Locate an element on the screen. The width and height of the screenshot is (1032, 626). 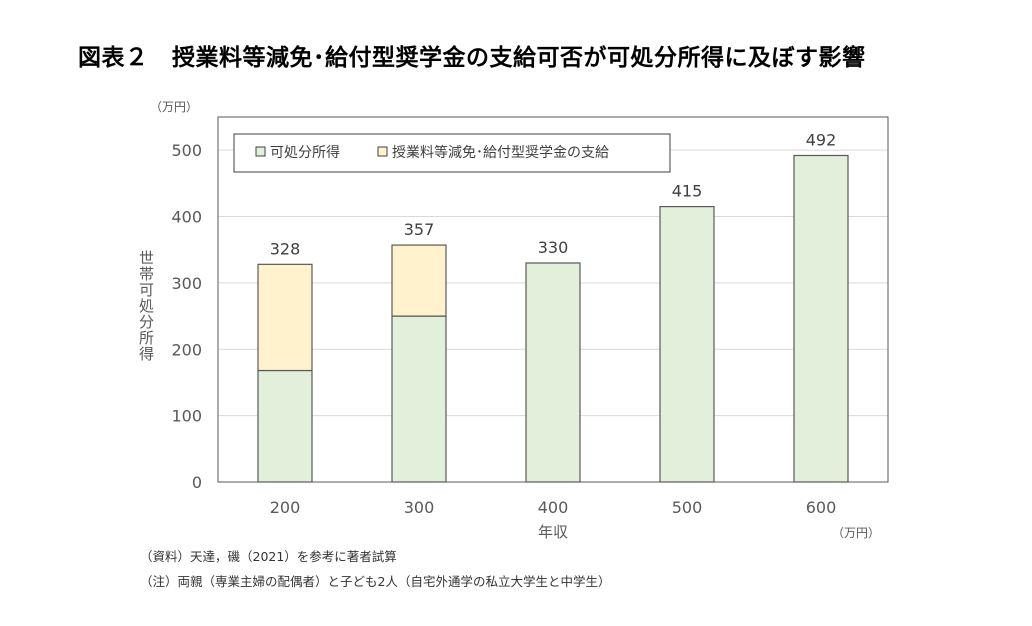
data-label: 328 is located at coordinates (285, 248).